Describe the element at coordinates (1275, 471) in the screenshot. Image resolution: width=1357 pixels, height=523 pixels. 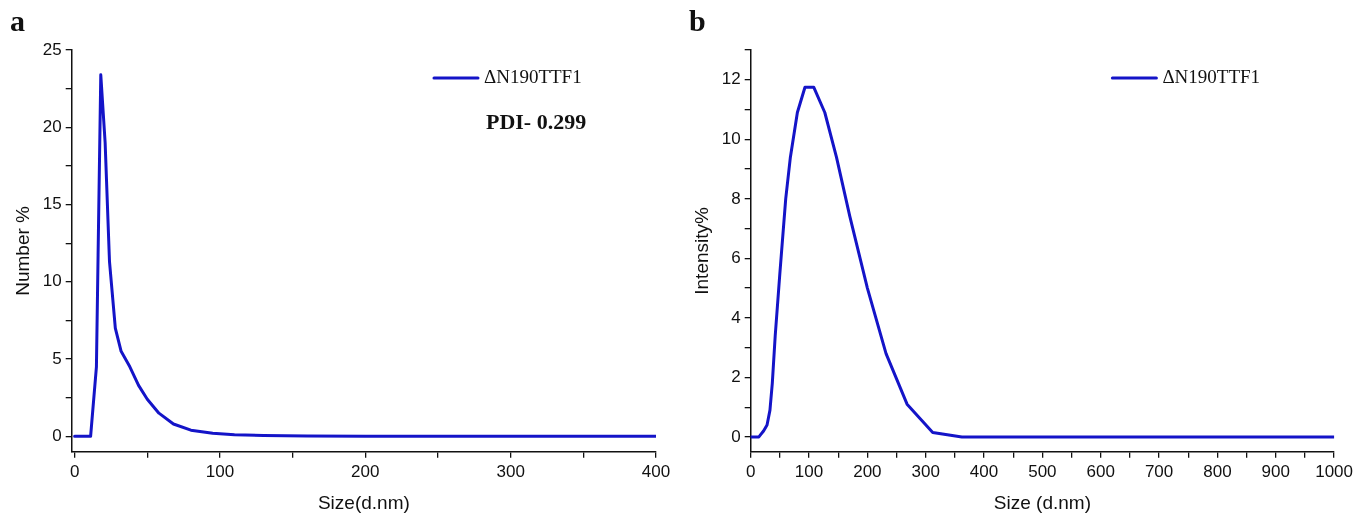
I see `x-tick-label: 900` at that location.